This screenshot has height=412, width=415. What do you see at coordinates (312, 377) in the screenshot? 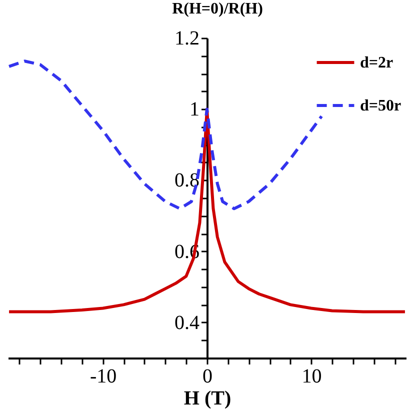
I see `x-tick-label: 10` at bounding box center [312, 377].